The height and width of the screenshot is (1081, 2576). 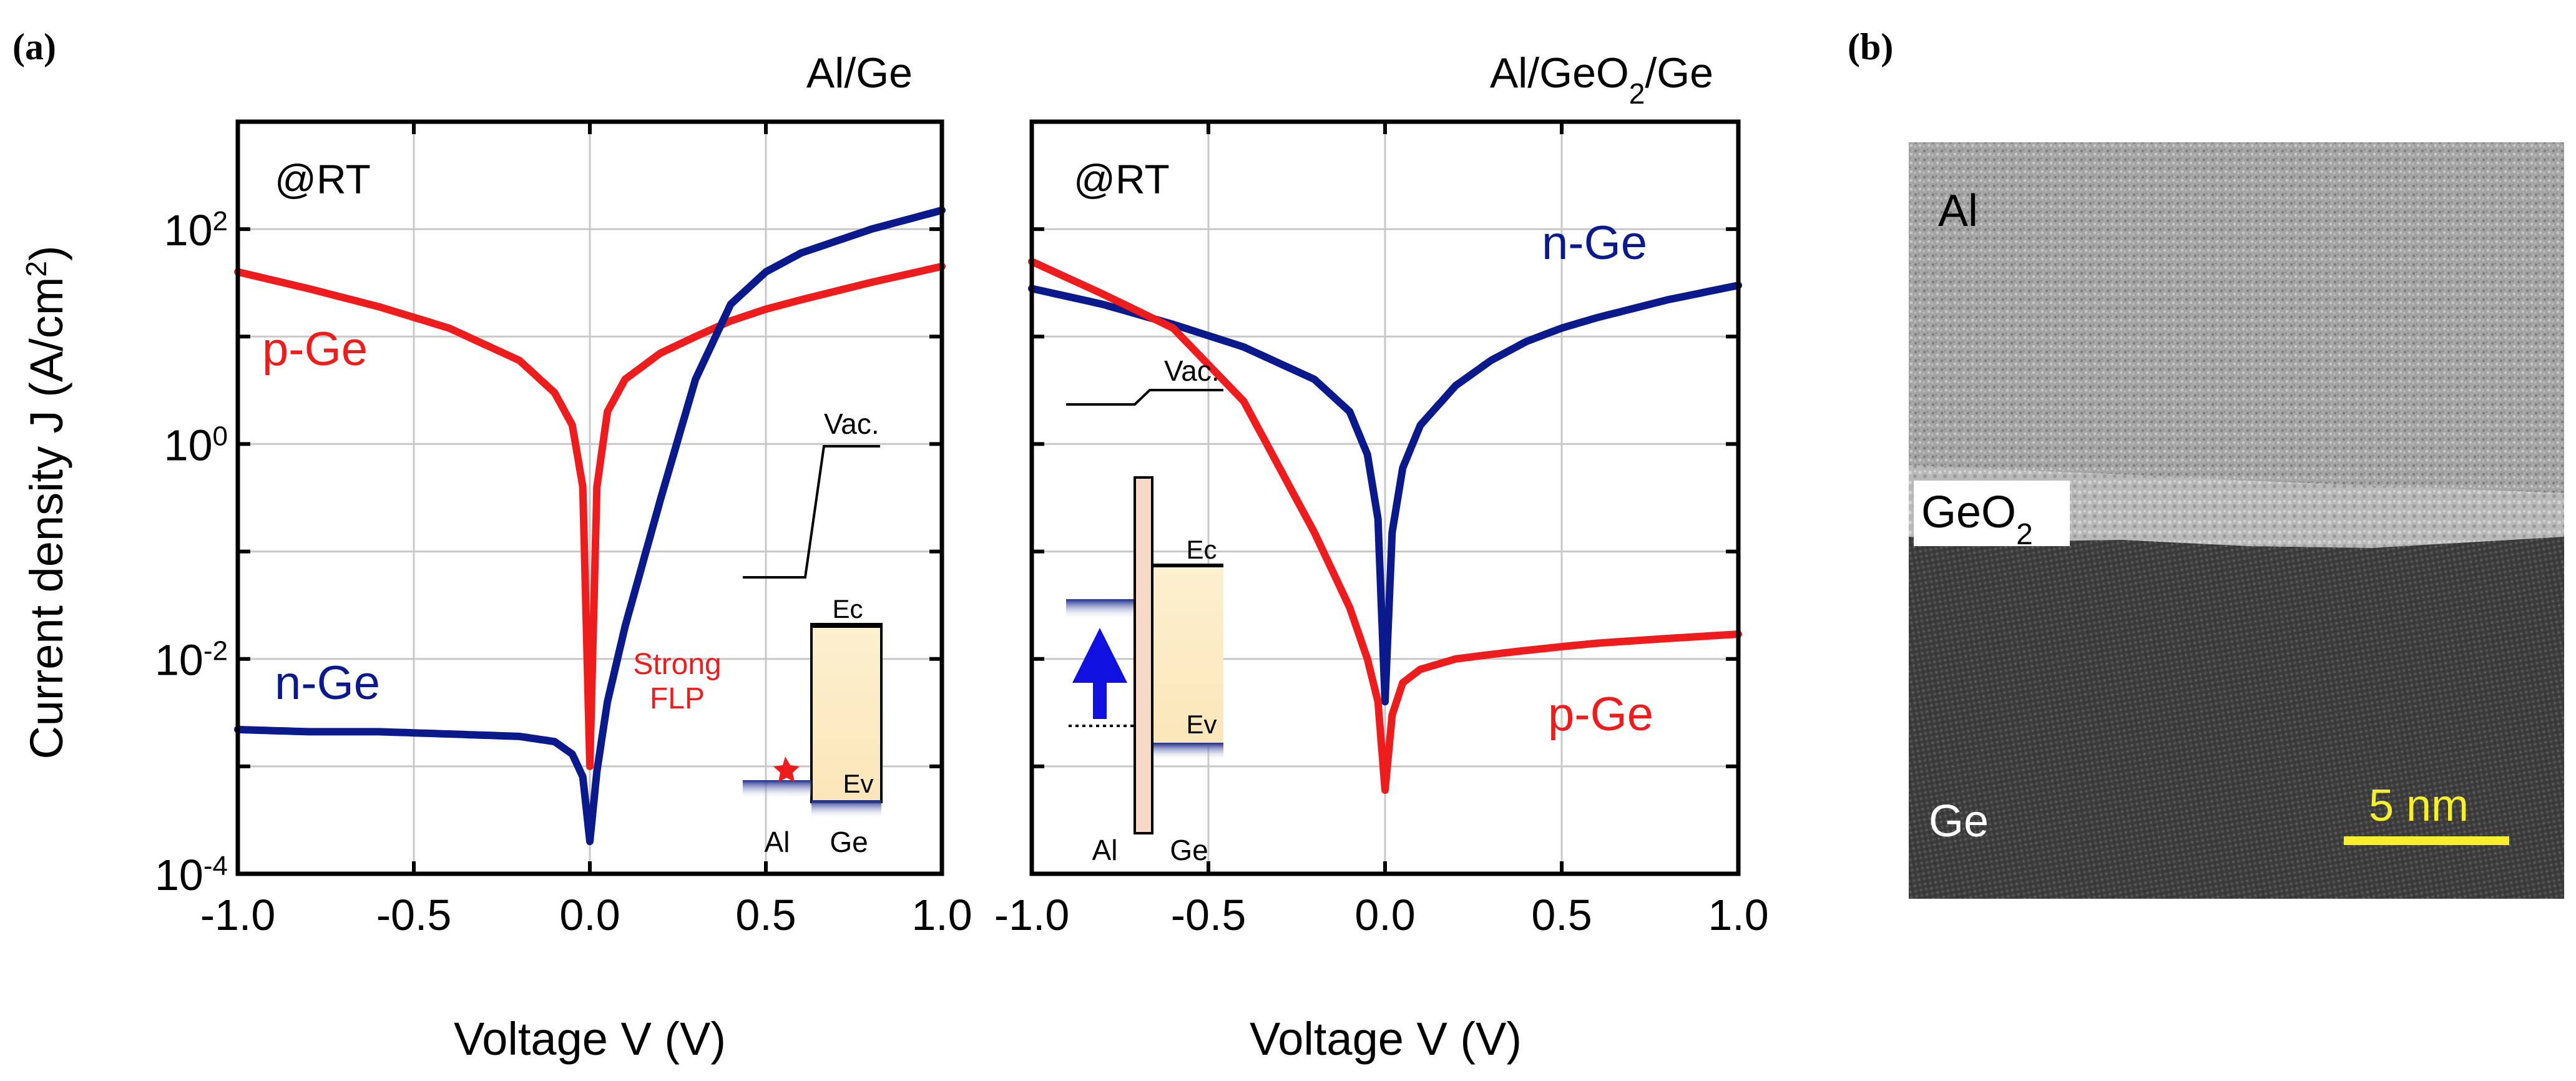 I want to click on inset-semi-label-2: Ge, so click(x=1189, y=850).